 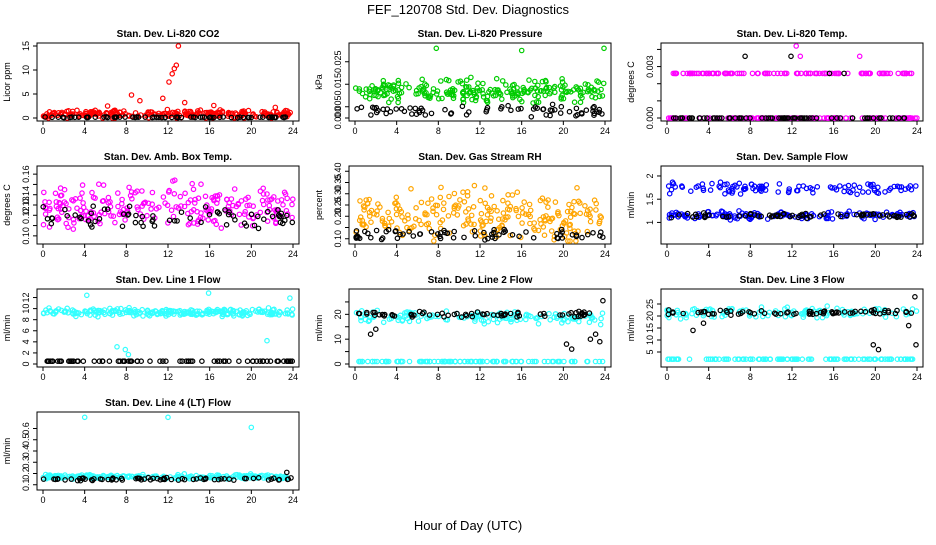 What do you see at coordinates (26, 298) in the screenshot?
I see `y-tick-label: 12` at bounding box center [26, 298].